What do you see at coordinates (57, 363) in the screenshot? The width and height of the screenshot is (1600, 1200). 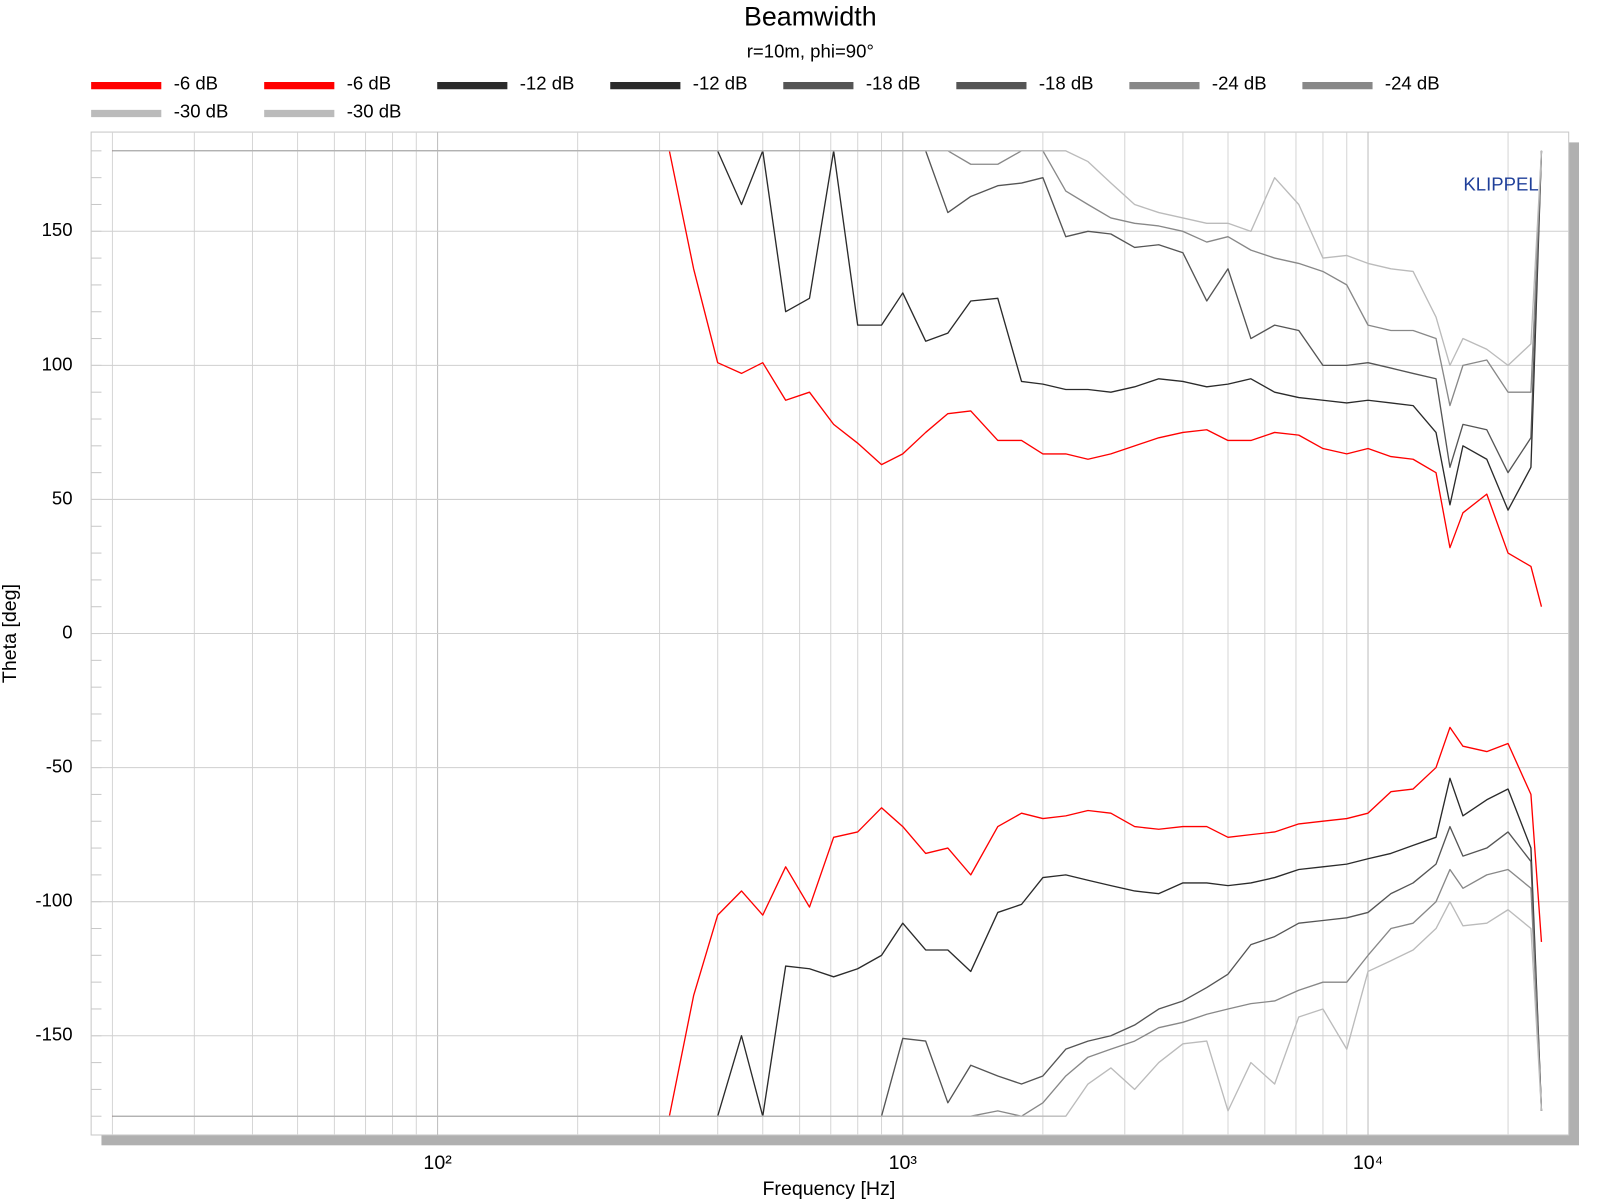 I see `y-tick-label: 100` at bounding box center [57, 363].